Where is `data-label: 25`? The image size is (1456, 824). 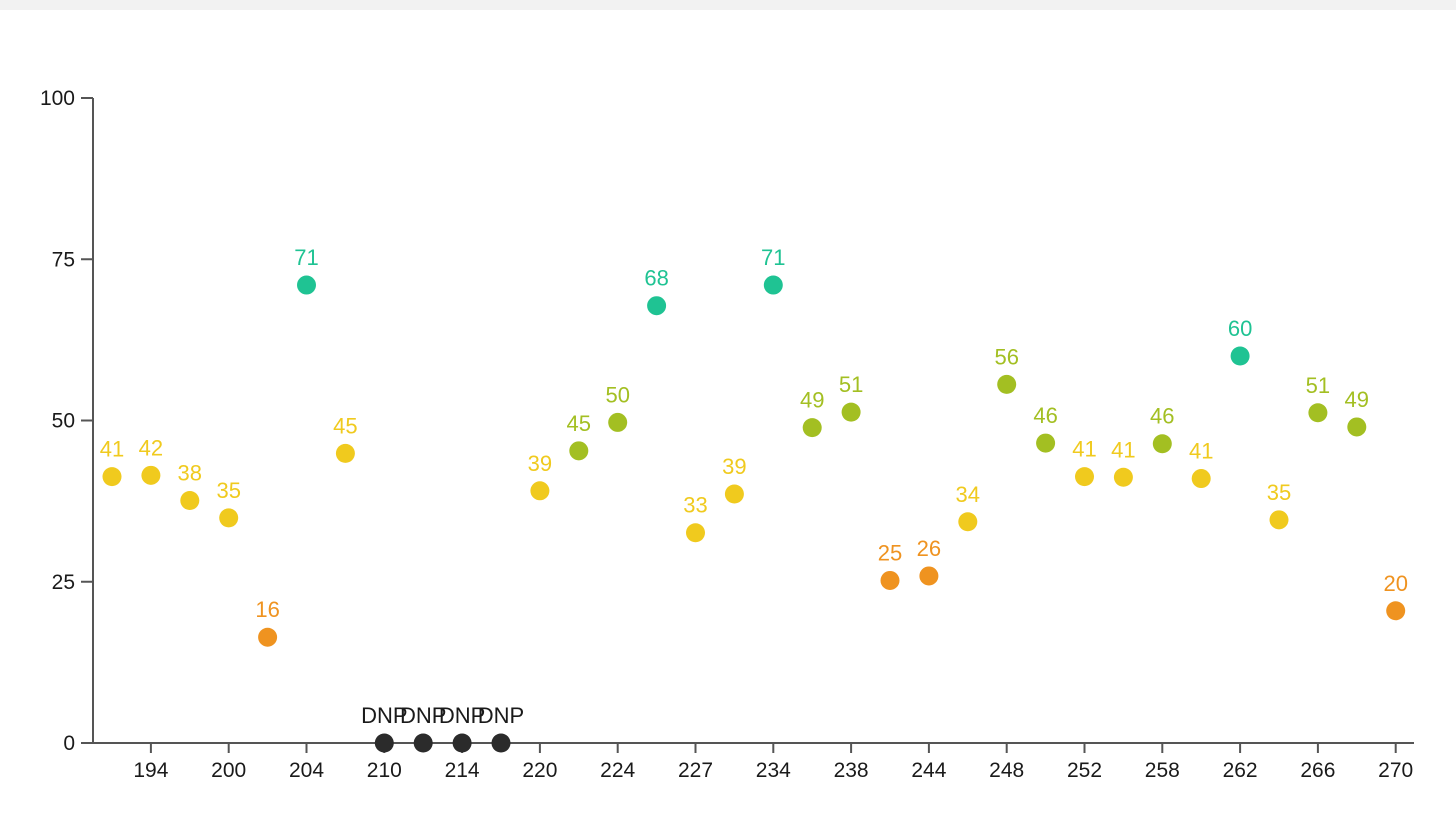 data-label: 25 is located at coordinates (890, 552).